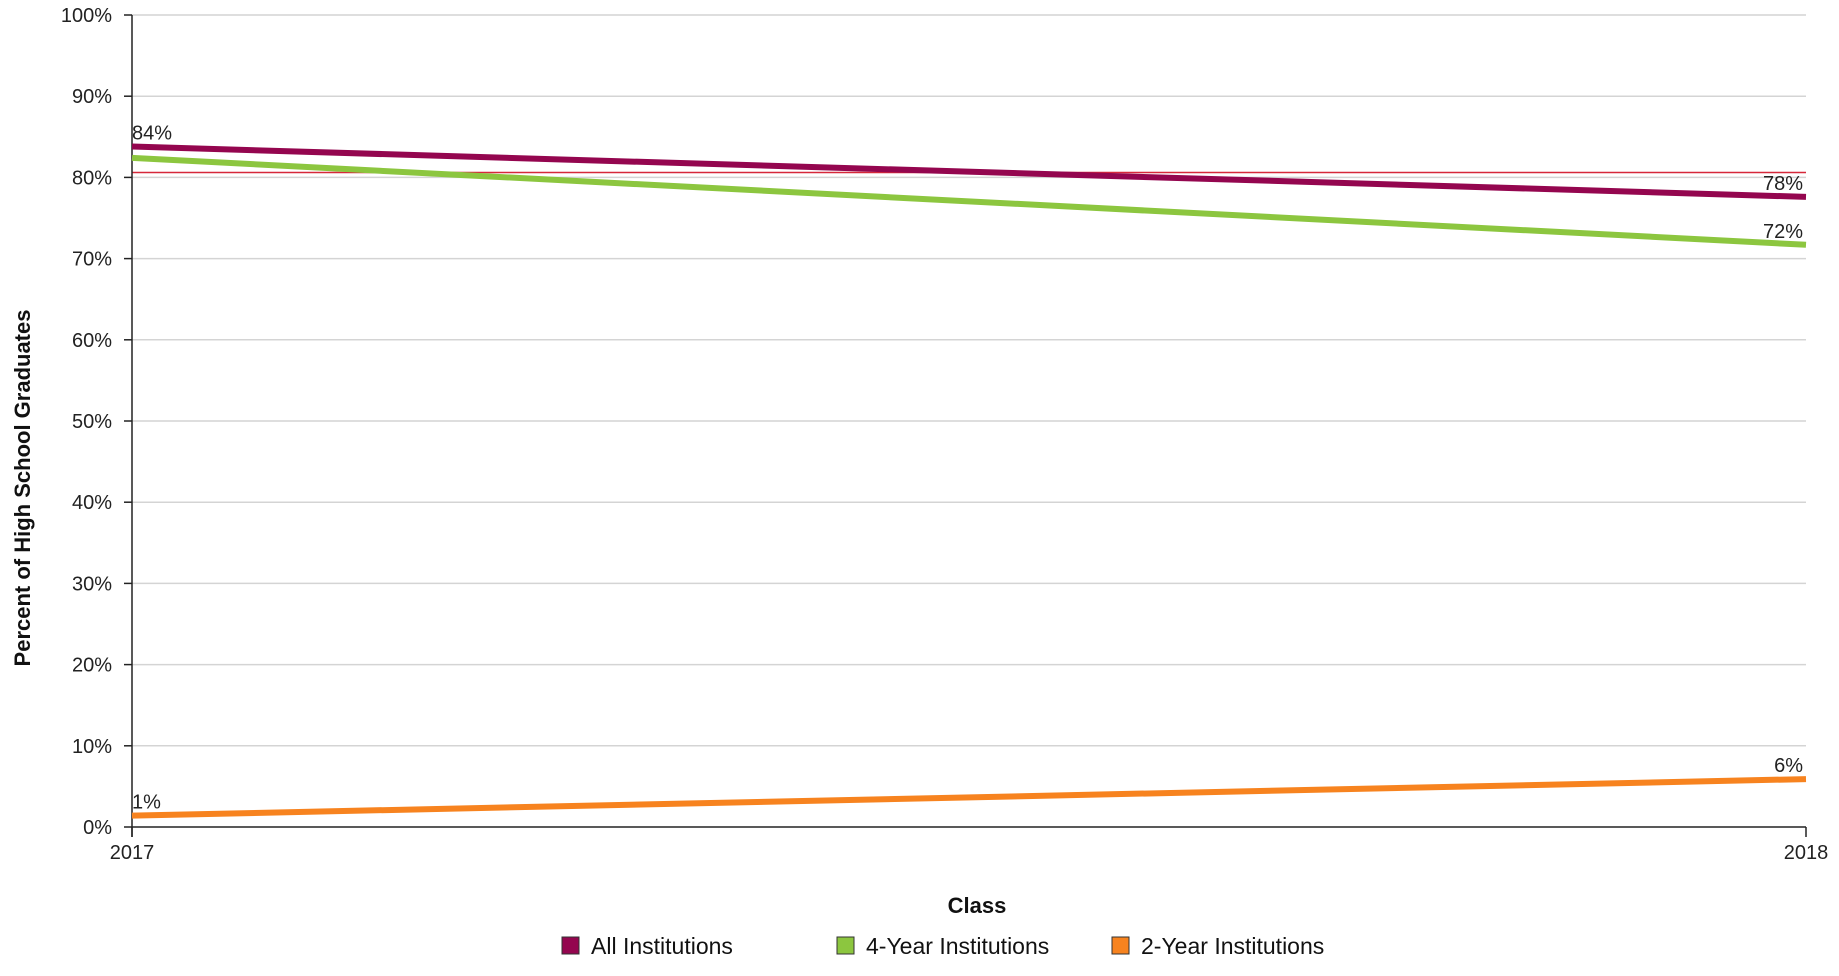 This screenshot has height=976, width=1839. Describe the element at coordinates (92, 503) in the screenshot. I see `y-tick-label: 40%` at that location.